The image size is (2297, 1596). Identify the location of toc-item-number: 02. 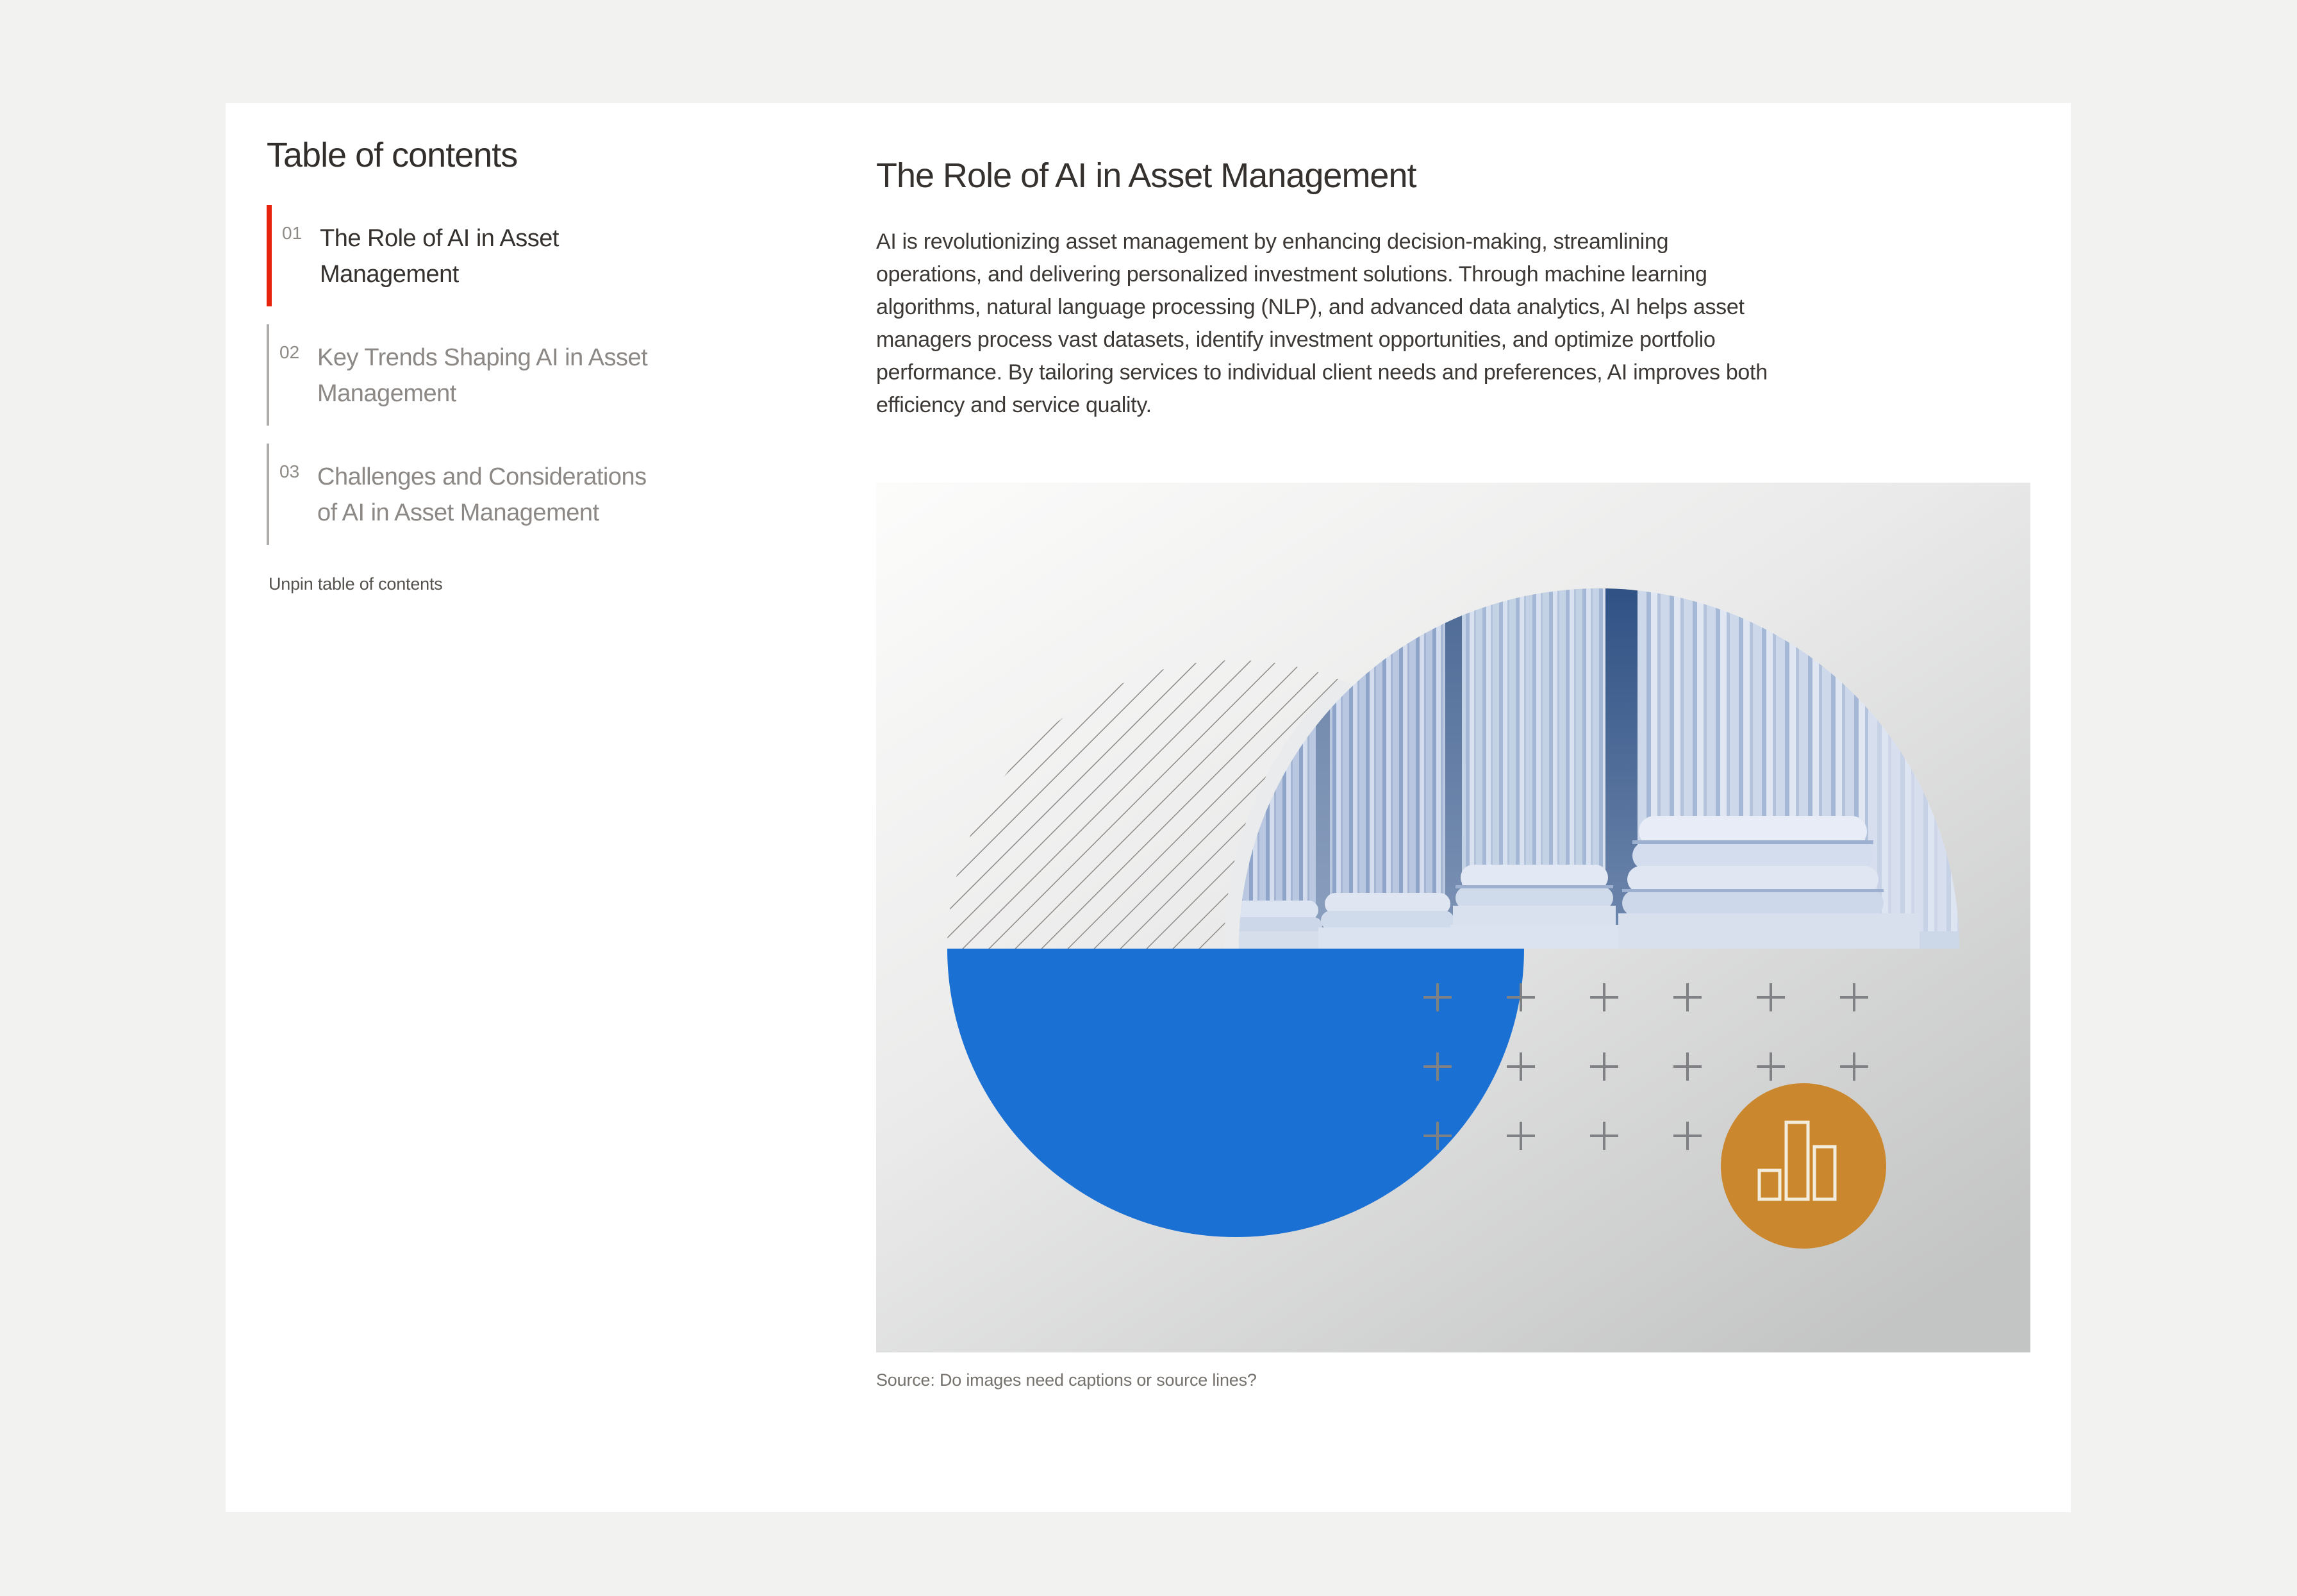
(289, 352).